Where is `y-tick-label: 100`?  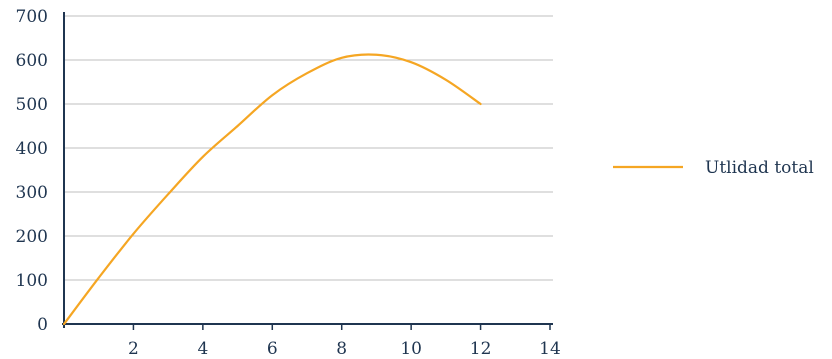 y-tick-label: 100 is located at coordinates (32, 281).